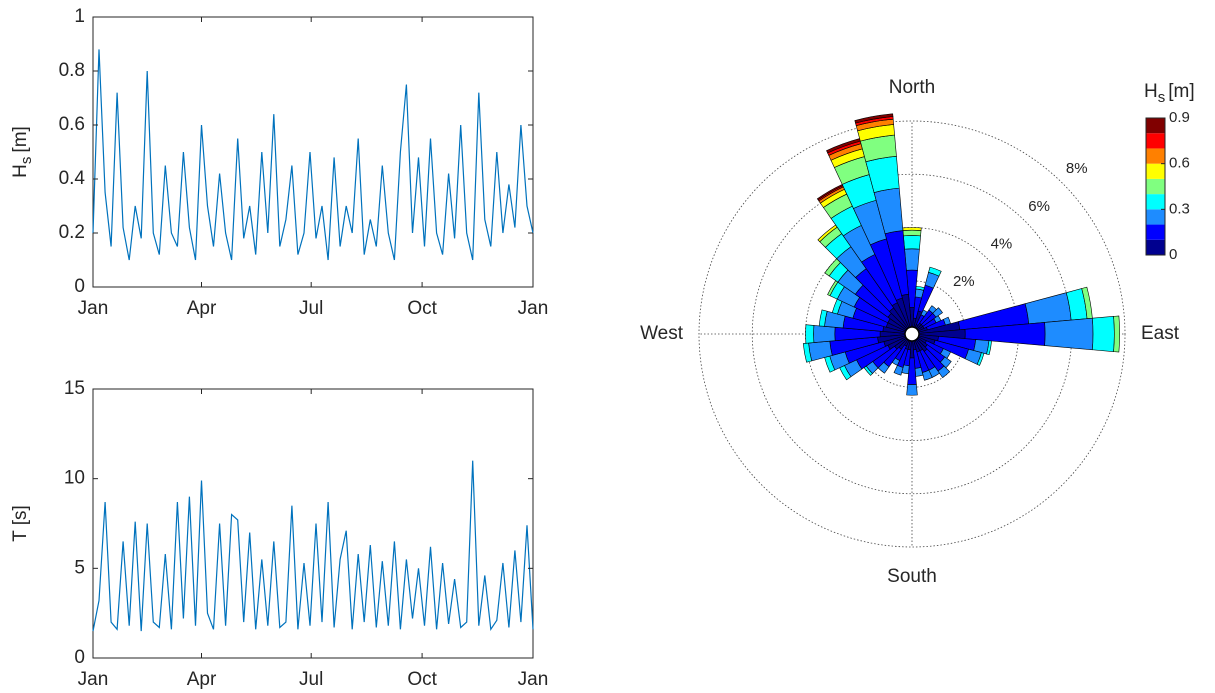  What do you see at coordinates (1162, 97) in the screenshot?
I see `colorbar-label-sub: s` at bounding box center [1162, 97].